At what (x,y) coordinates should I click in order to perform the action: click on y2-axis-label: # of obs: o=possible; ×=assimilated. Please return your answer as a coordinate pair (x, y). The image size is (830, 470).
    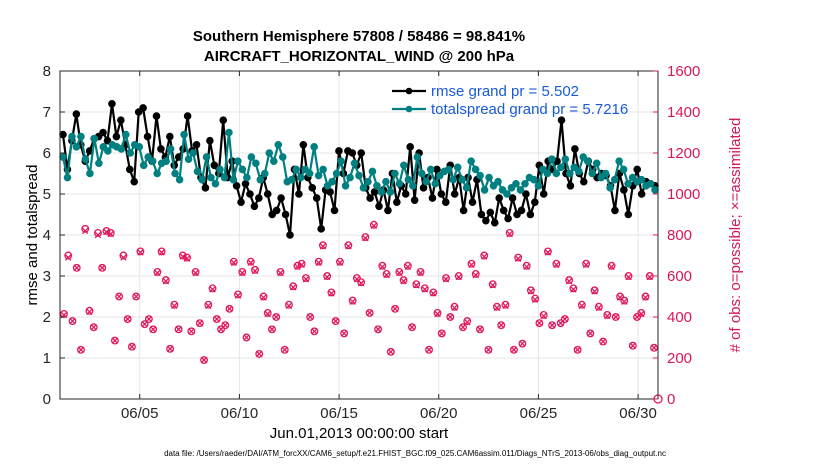
    Looking at the image, I should click on (735, 235).